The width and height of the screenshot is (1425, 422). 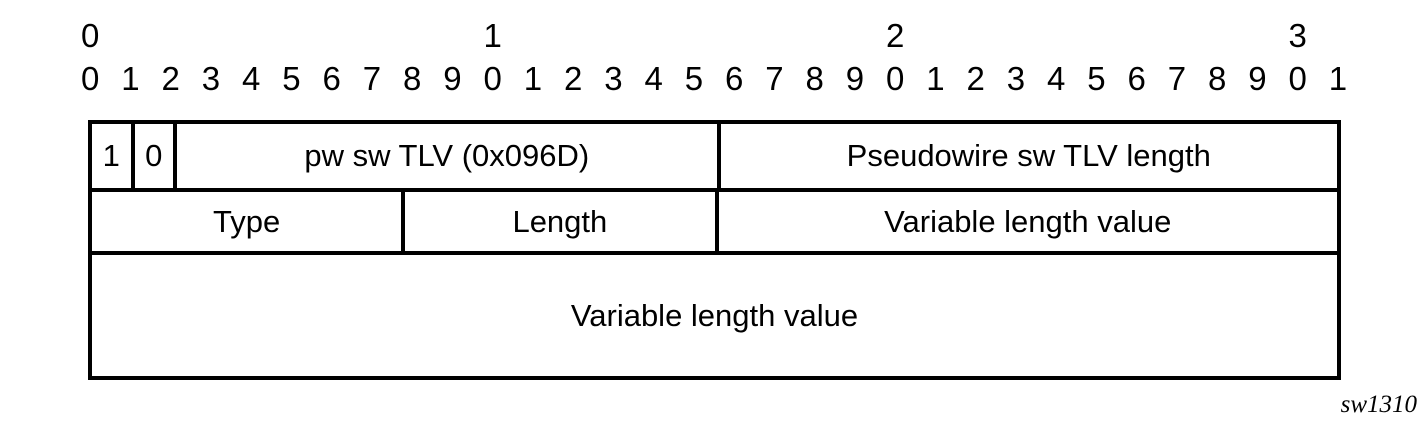 I want to click on bit-ruler-decade-row: 0 1 2 3, so click(x=714, y=35).